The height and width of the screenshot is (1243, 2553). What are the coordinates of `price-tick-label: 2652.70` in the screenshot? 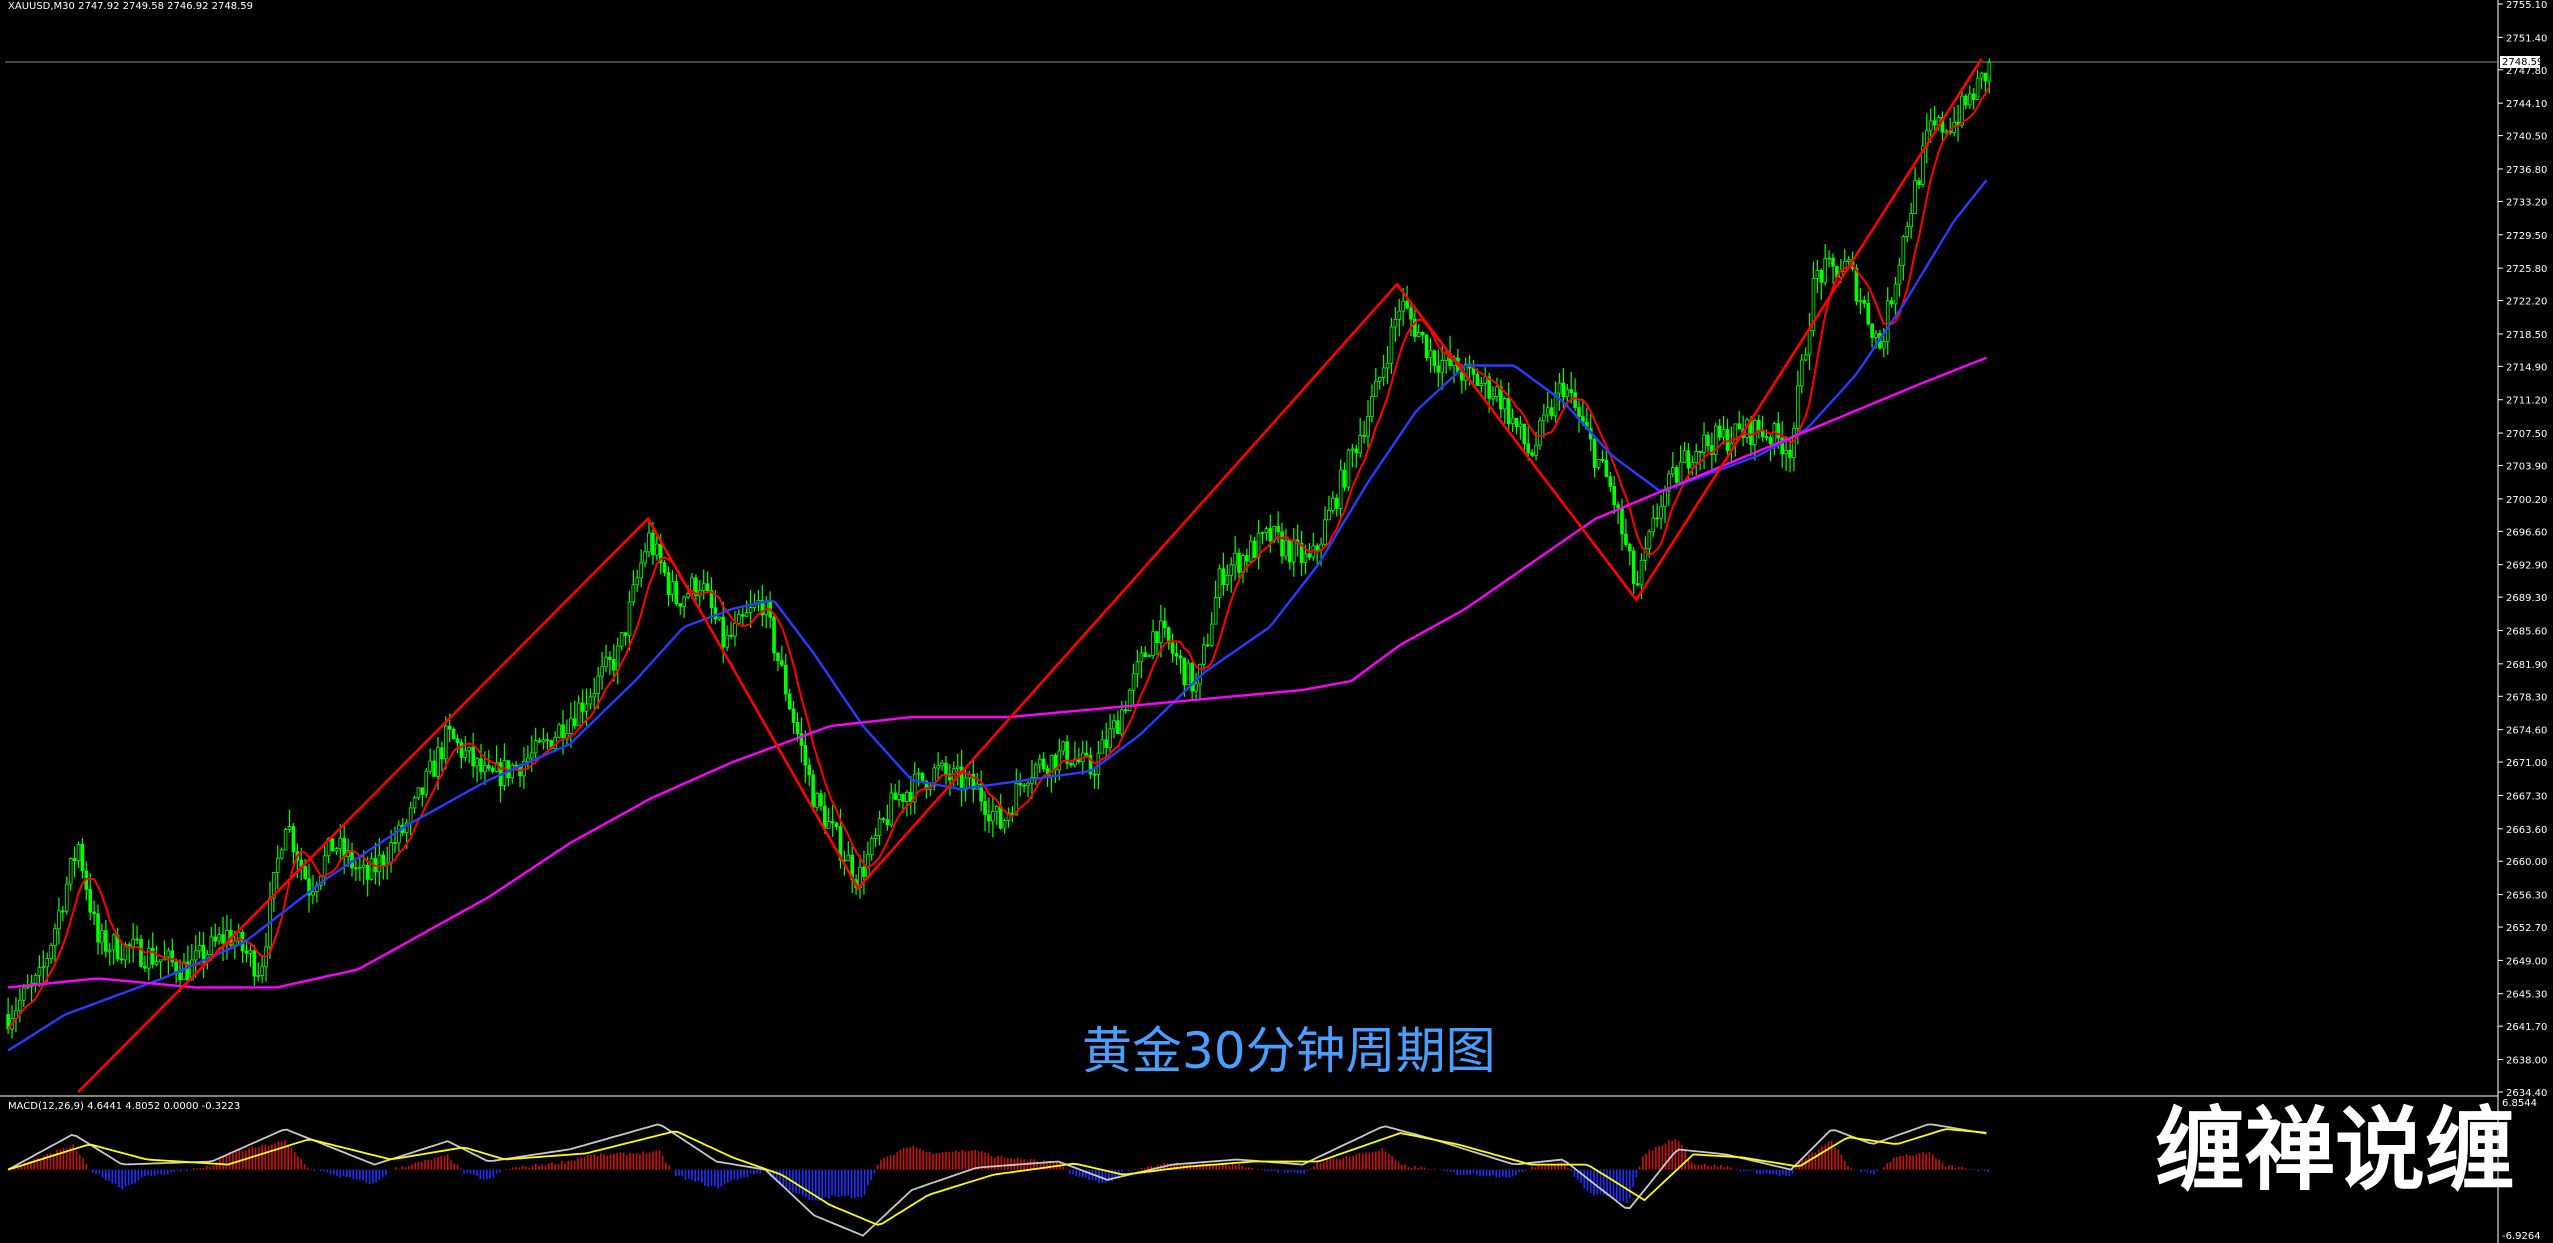 It's located at (2526, 928).